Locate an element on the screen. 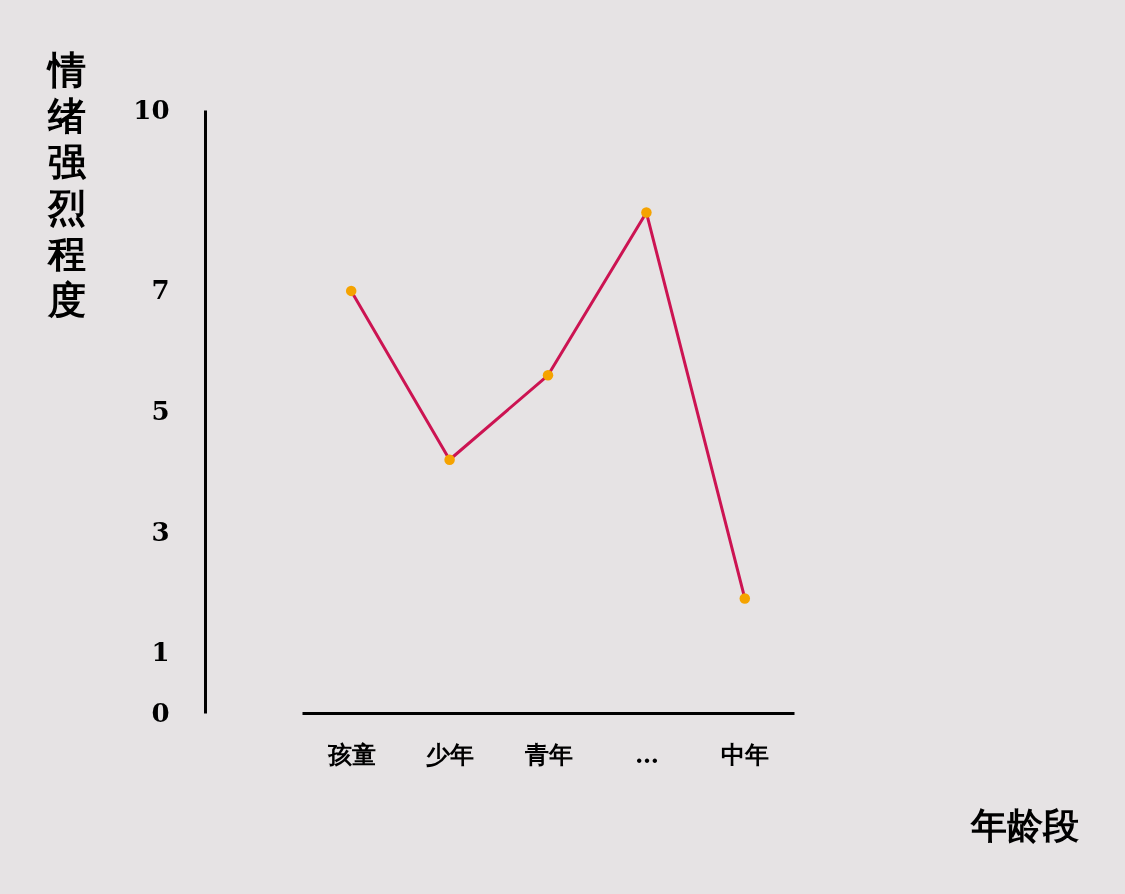  y-axis-title: 情绪强烈程度 is located at coordinates (66, 184).